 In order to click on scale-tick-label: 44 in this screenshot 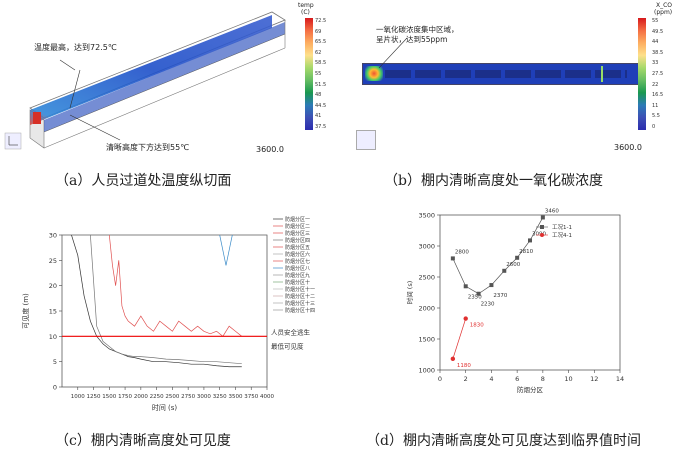, I will do `click(655, 42)`.